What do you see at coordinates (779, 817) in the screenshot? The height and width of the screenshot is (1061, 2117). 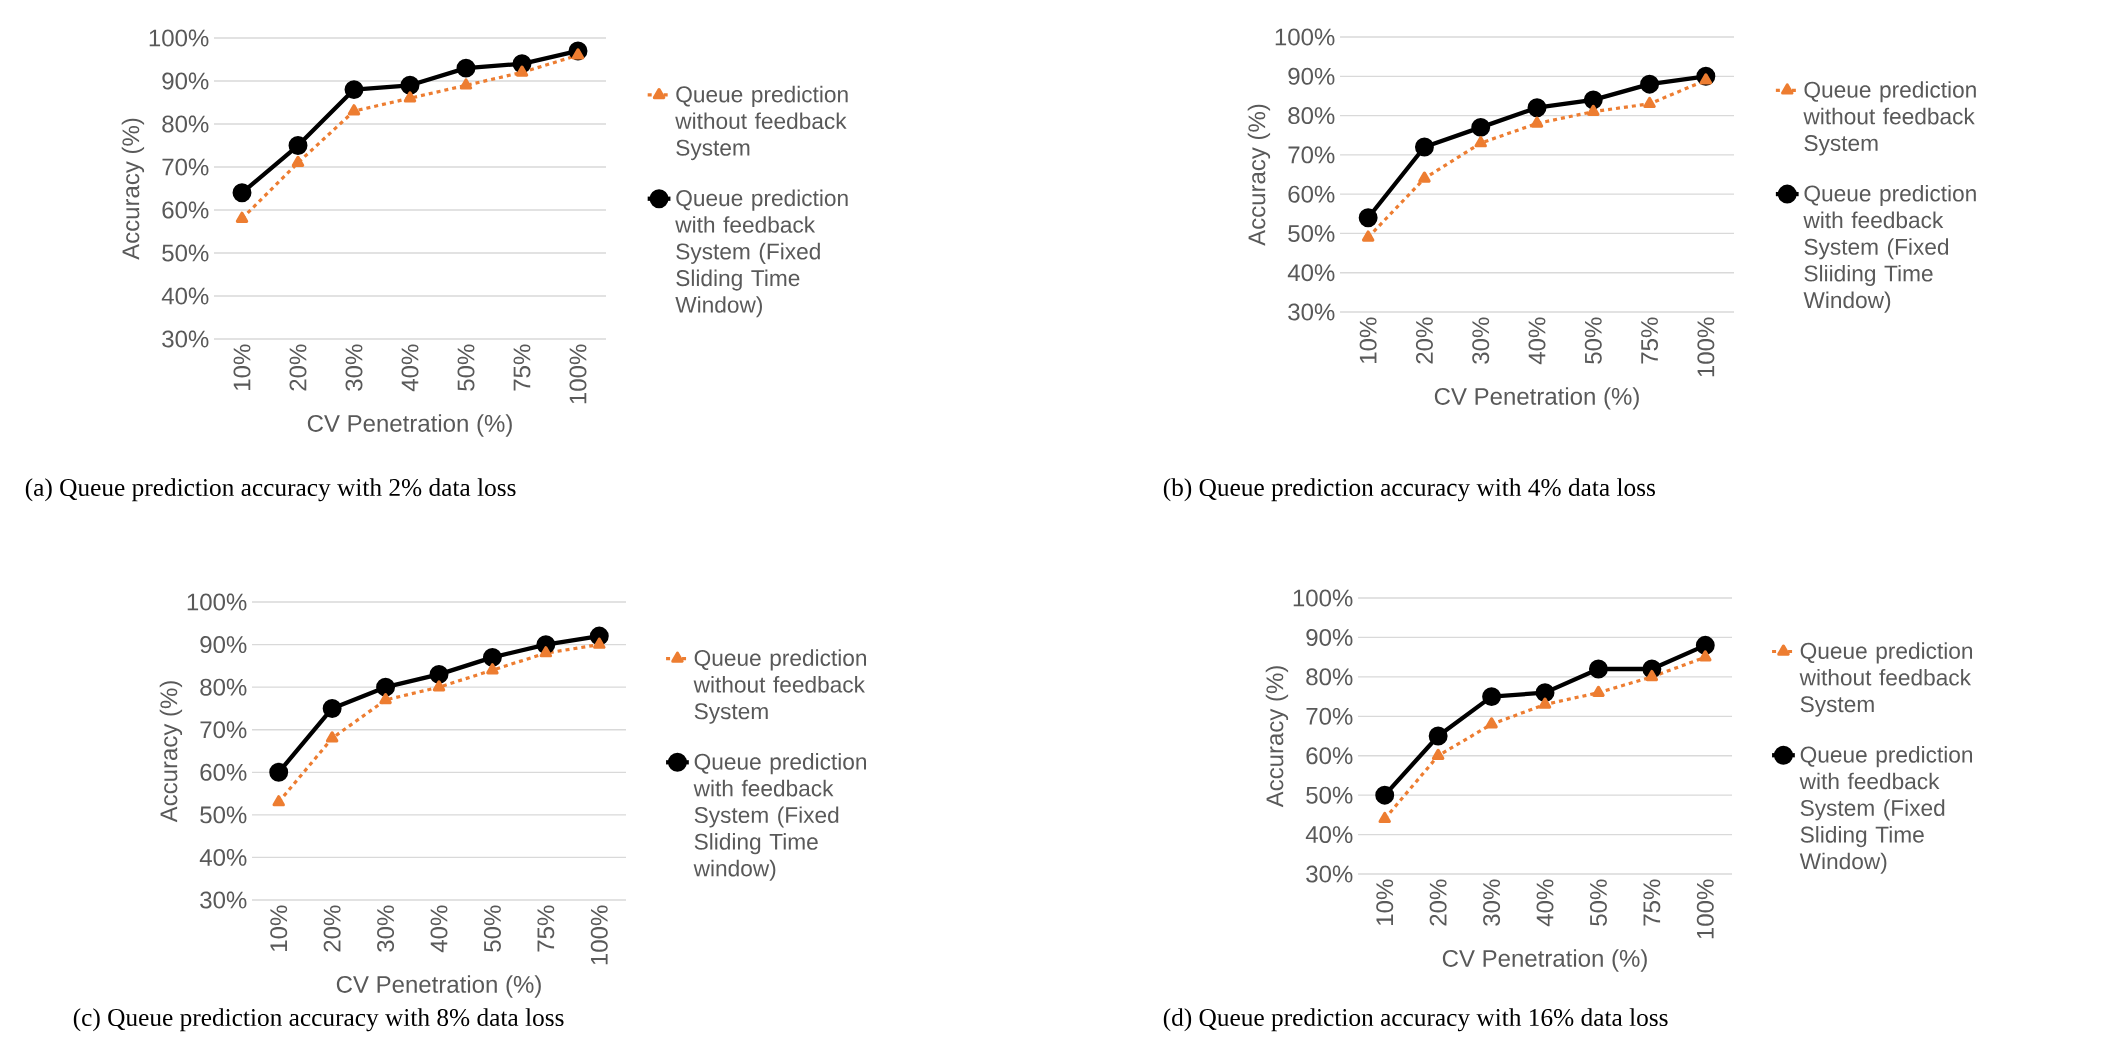 I see `legend-label: Queue prediction with feedback System (Fixed Sliding Time window)` at bounding box center [779, 817].